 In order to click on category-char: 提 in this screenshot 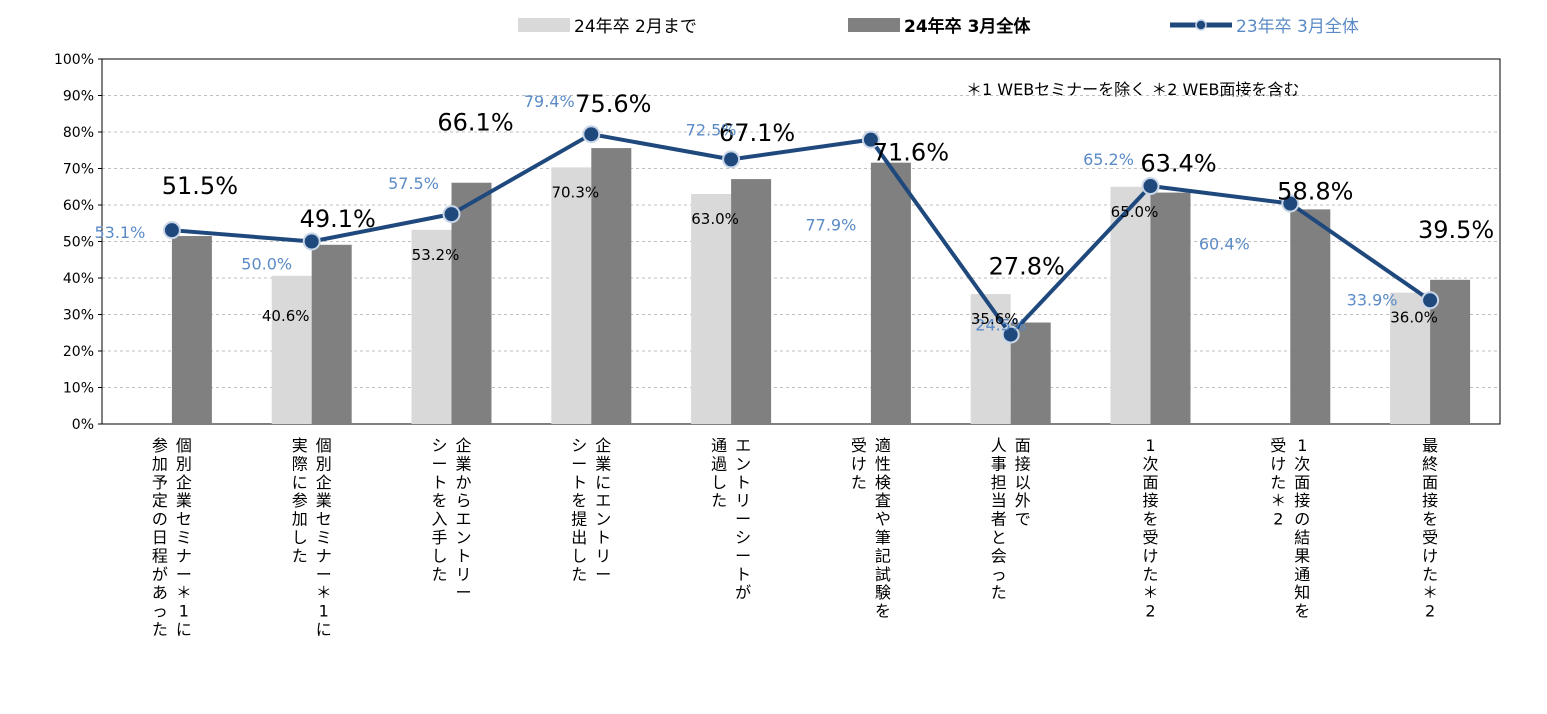, I will do `click(579, 519)`.